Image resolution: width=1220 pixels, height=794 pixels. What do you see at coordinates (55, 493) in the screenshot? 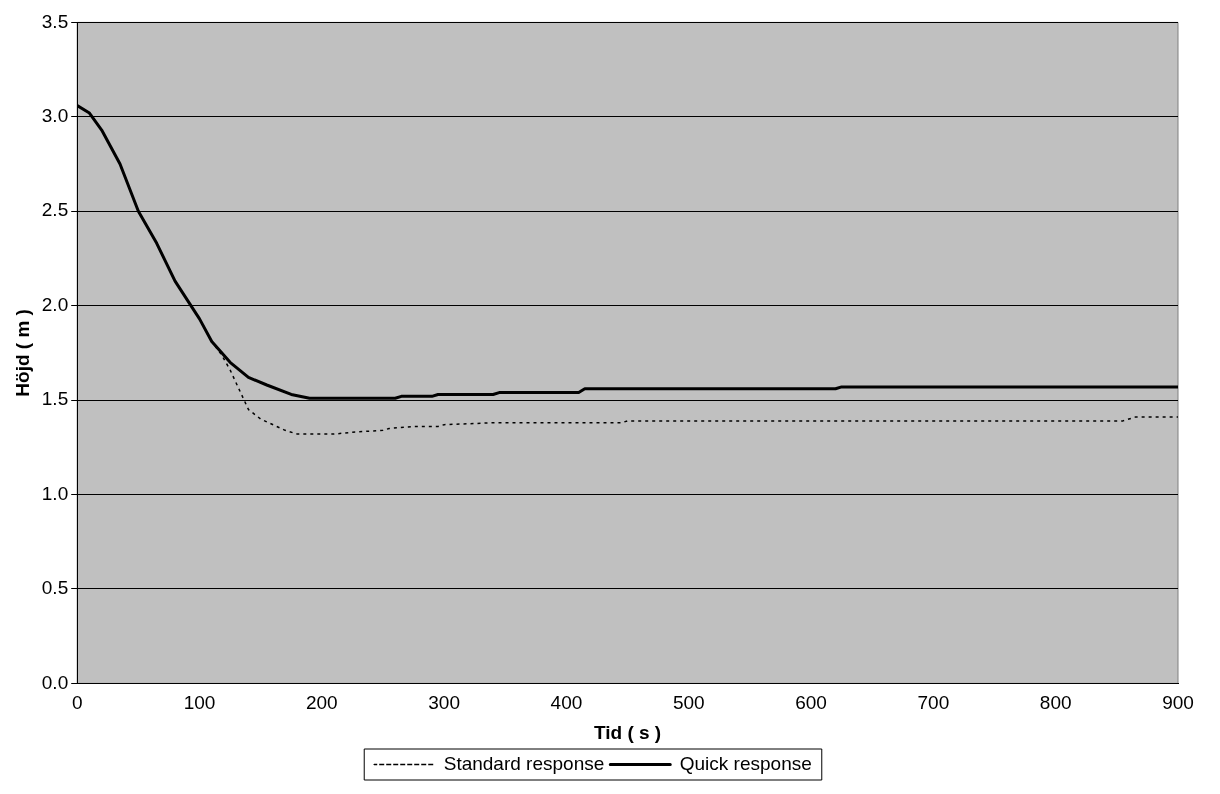
I see `y-tick-label: 1.0` at bounding box center [55, 493].